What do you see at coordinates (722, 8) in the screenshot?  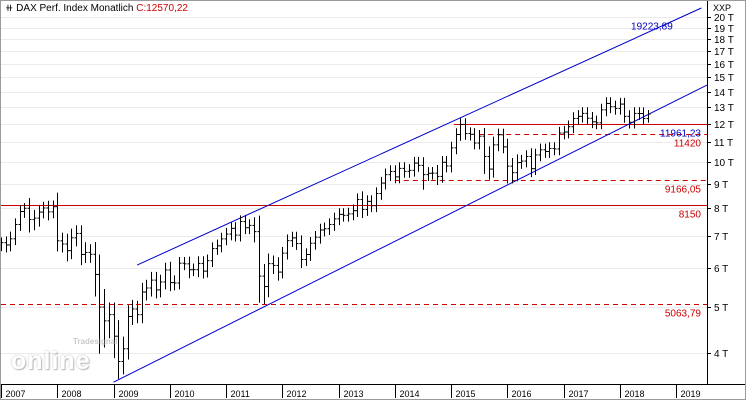 I see `scale-label: XXP` at bounding box center [722, 8].